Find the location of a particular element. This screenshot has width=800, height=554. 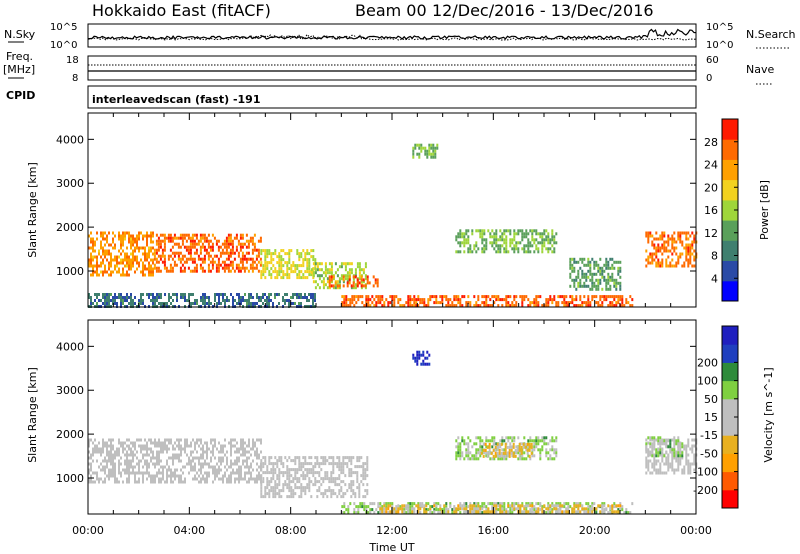

colorbar-swatch is located at coordinates (730, 426).